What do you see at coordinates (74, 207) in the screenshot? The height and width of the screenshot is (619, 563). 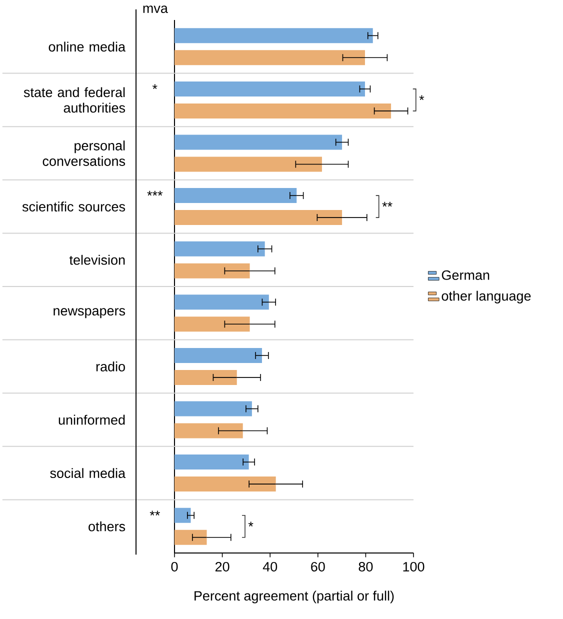 I see `y-tick-label: scientific sources` at bounding box center [74, 207].